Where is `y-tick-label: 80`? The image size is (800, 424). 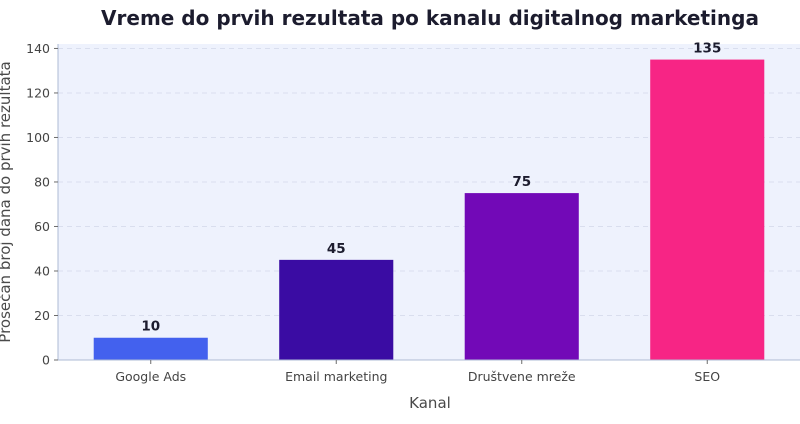 y-tick-label: 80 is located at coordinates (42, 181).